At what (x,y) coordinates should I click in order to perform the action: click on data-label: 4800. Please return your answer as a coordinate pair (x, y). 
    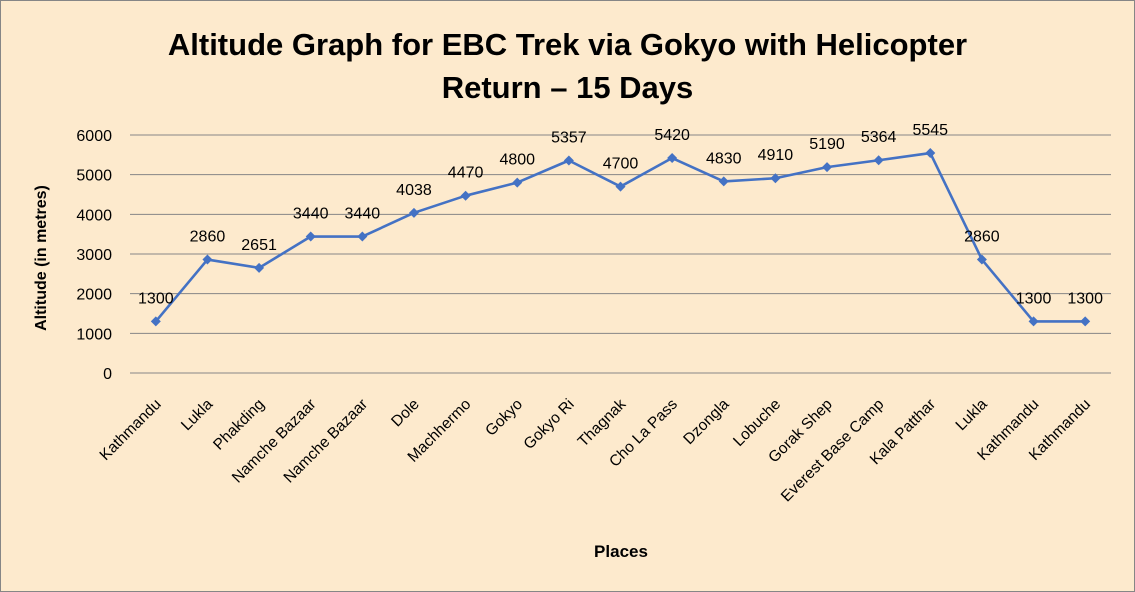
    Looking at the image, I should click on (517, 160).